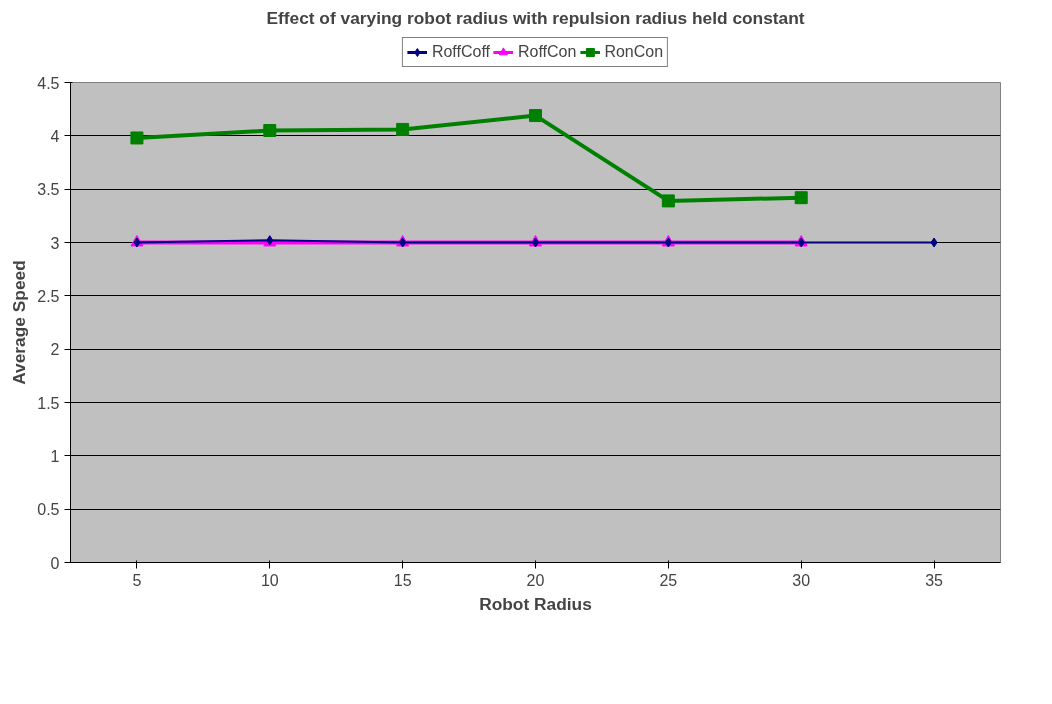 This screenshot has width=1052, height=704. Describe the element at coordinates (55, 563) in the screenshot. I see `y-tick-label: 0` at that location.